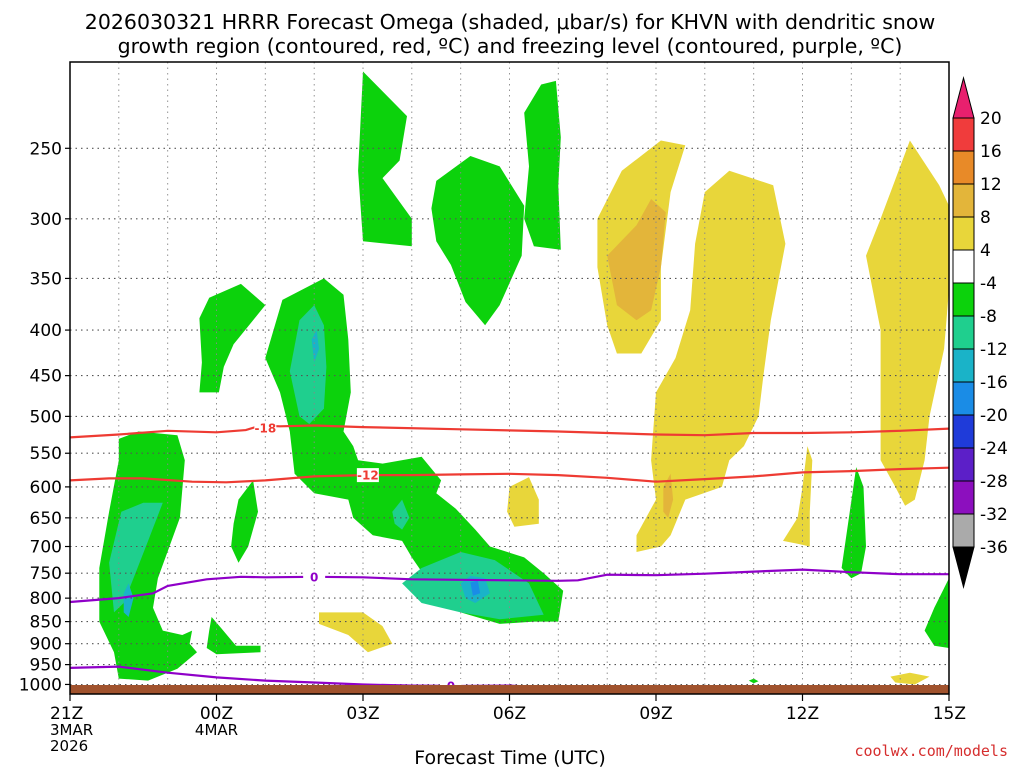 This screenshot has width=1024, height=768. What do you see at coordinates (994, 482) in the screenshot?
I see `colorbar-label-11: -28` at bounding box center [994, 482].